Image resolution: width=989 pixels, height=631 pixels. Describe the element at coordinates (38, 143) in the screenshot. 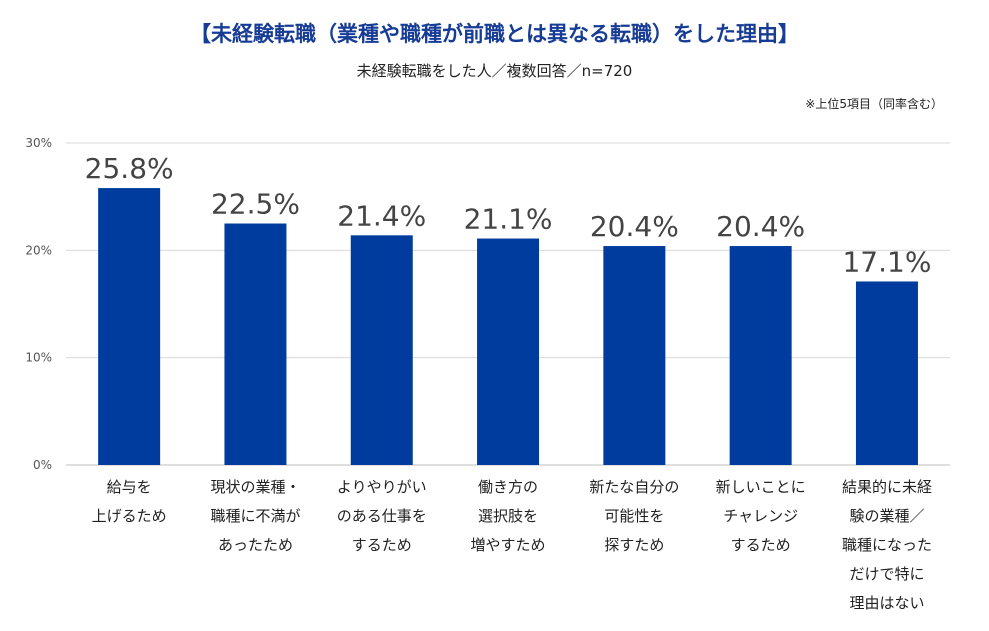

I see `y-tick-label: 30%` at that location.